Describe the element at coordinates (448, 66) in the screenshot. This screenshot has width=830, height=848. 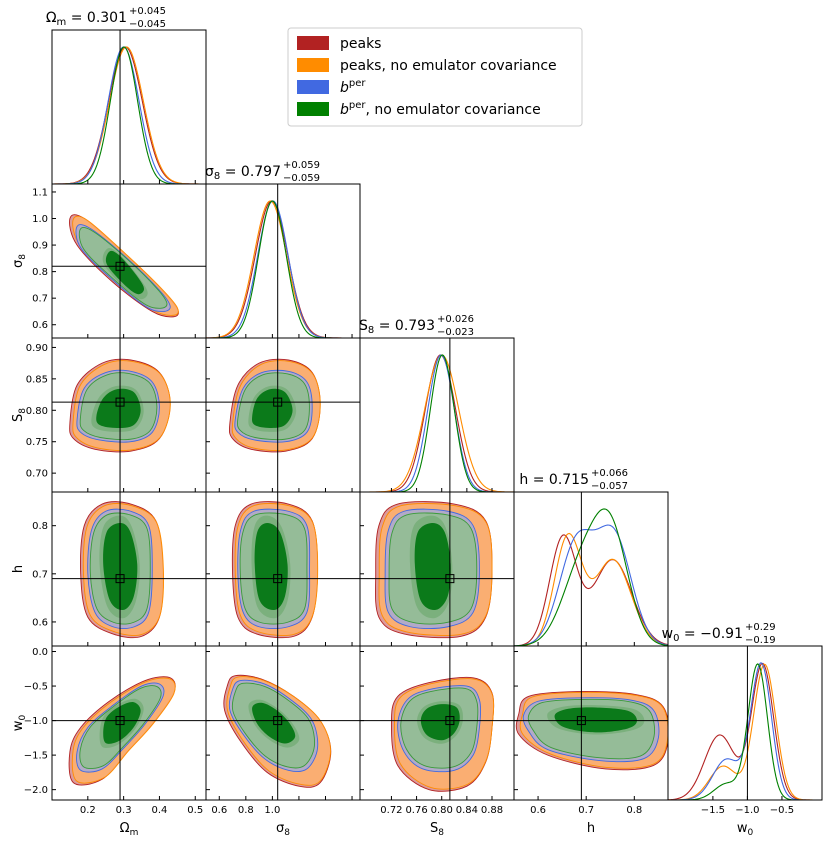
I see `legend-entry-label: peaks, no emulator covariance` at that location.